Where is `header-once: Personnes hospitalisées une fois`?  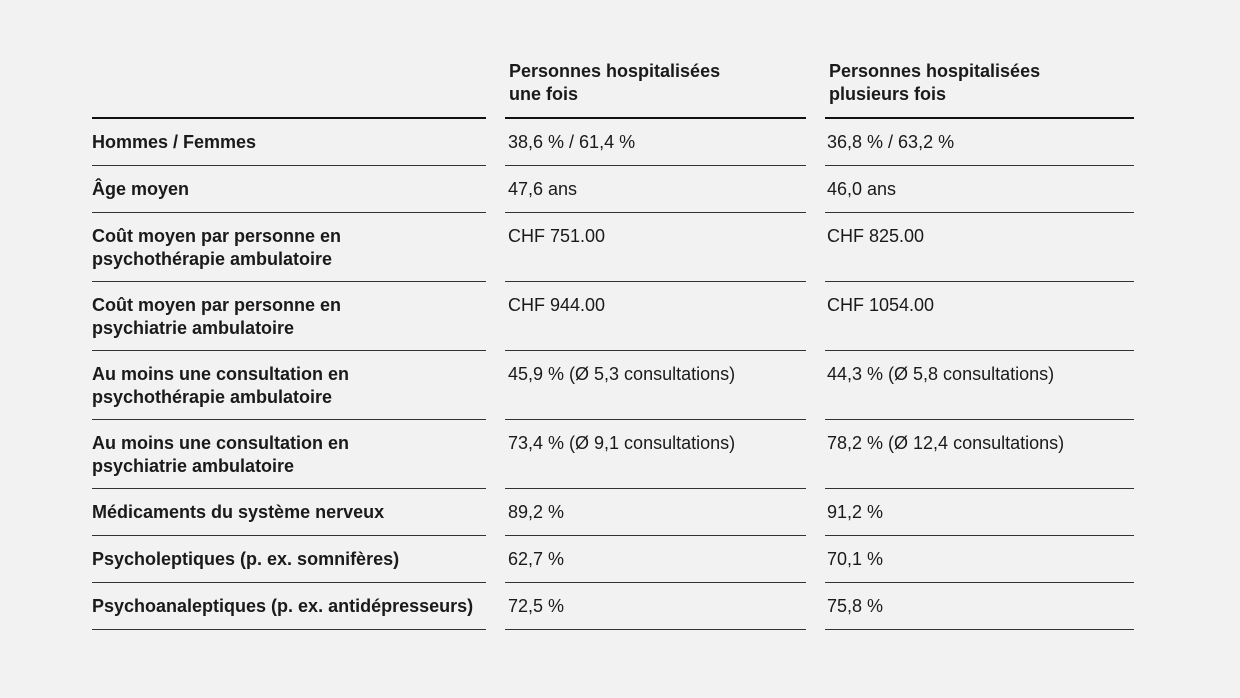
header-once: Personnes hospitalisées une fois is located at coordinates (655, 89).